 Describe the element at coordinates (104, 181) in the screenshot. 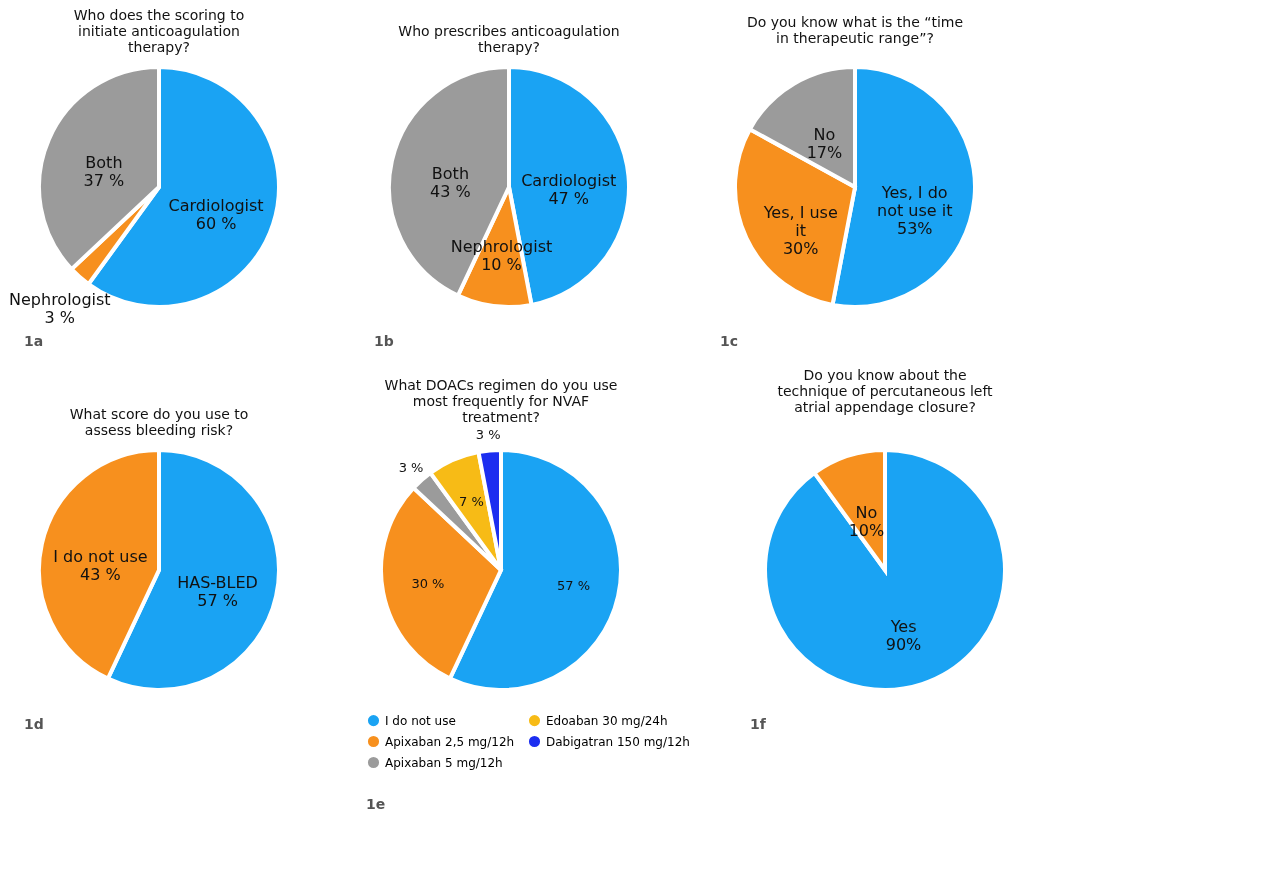

I see `data-label: 37 %` at that location.